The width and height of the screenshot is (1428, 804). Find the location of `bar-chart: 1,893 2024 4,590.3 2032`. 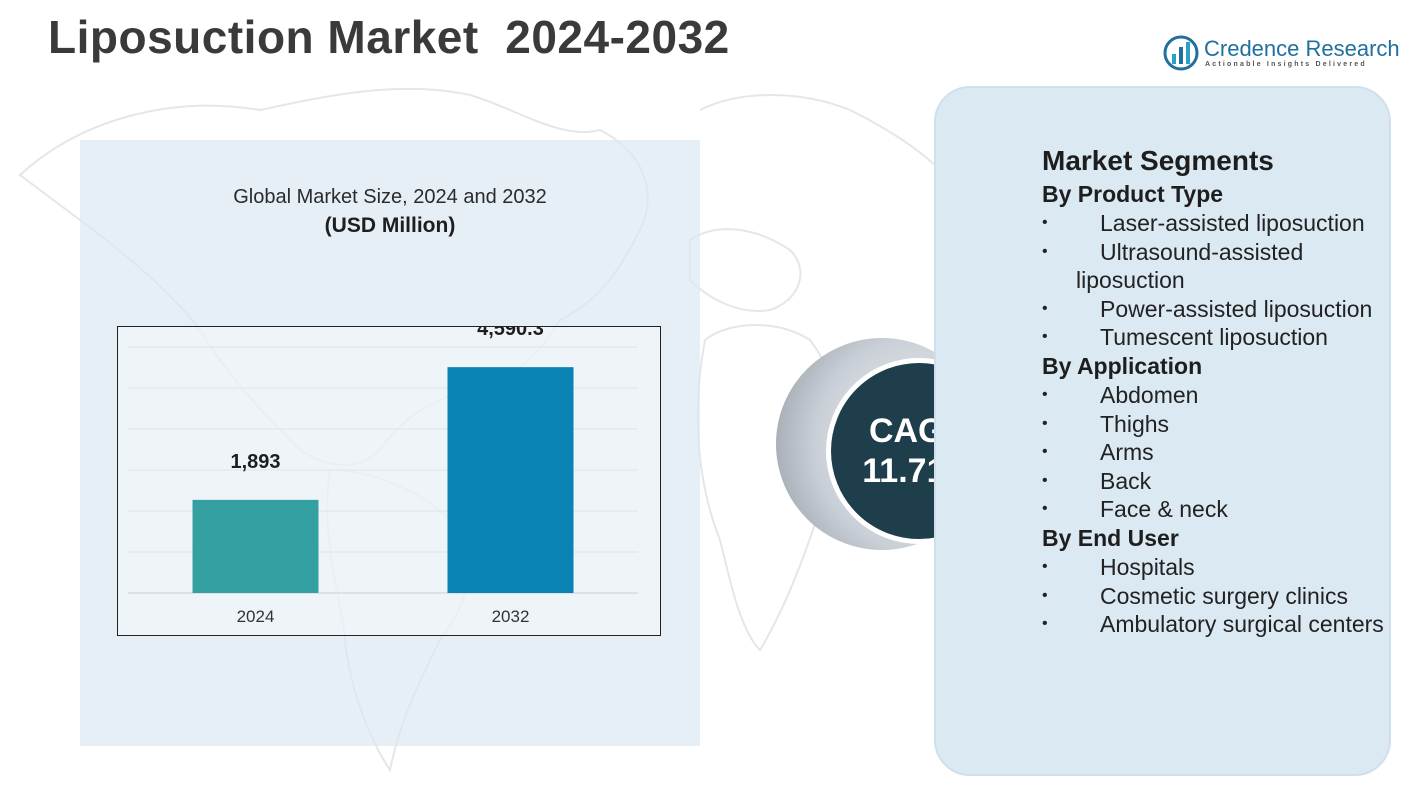

bar-chart: 1,893 2024 4,590.3 2032 is located at coordinates (389, 481).